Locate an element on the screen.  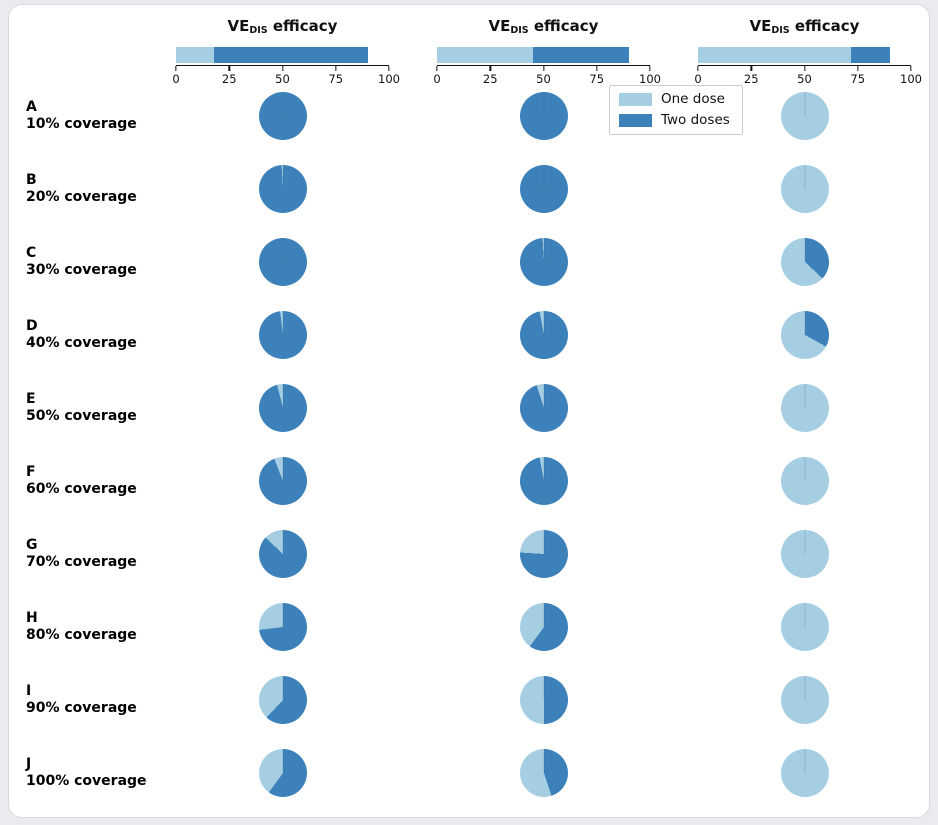
panel-letter: B is located at coordinates (31, 179).